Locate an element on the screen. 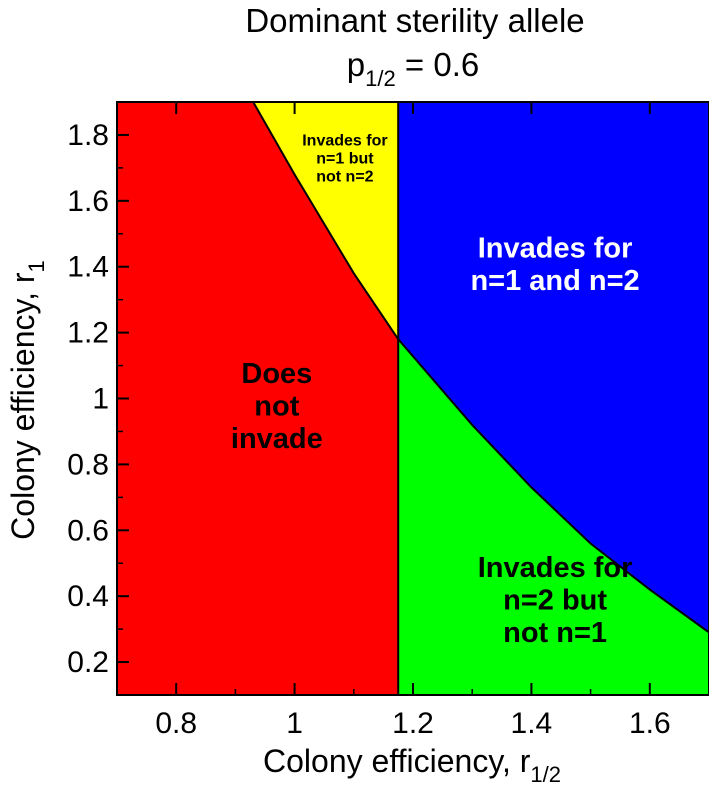 The image size is (709, 788). region-label-line: n=1 and n=2 is located at coordinates (554, 281).